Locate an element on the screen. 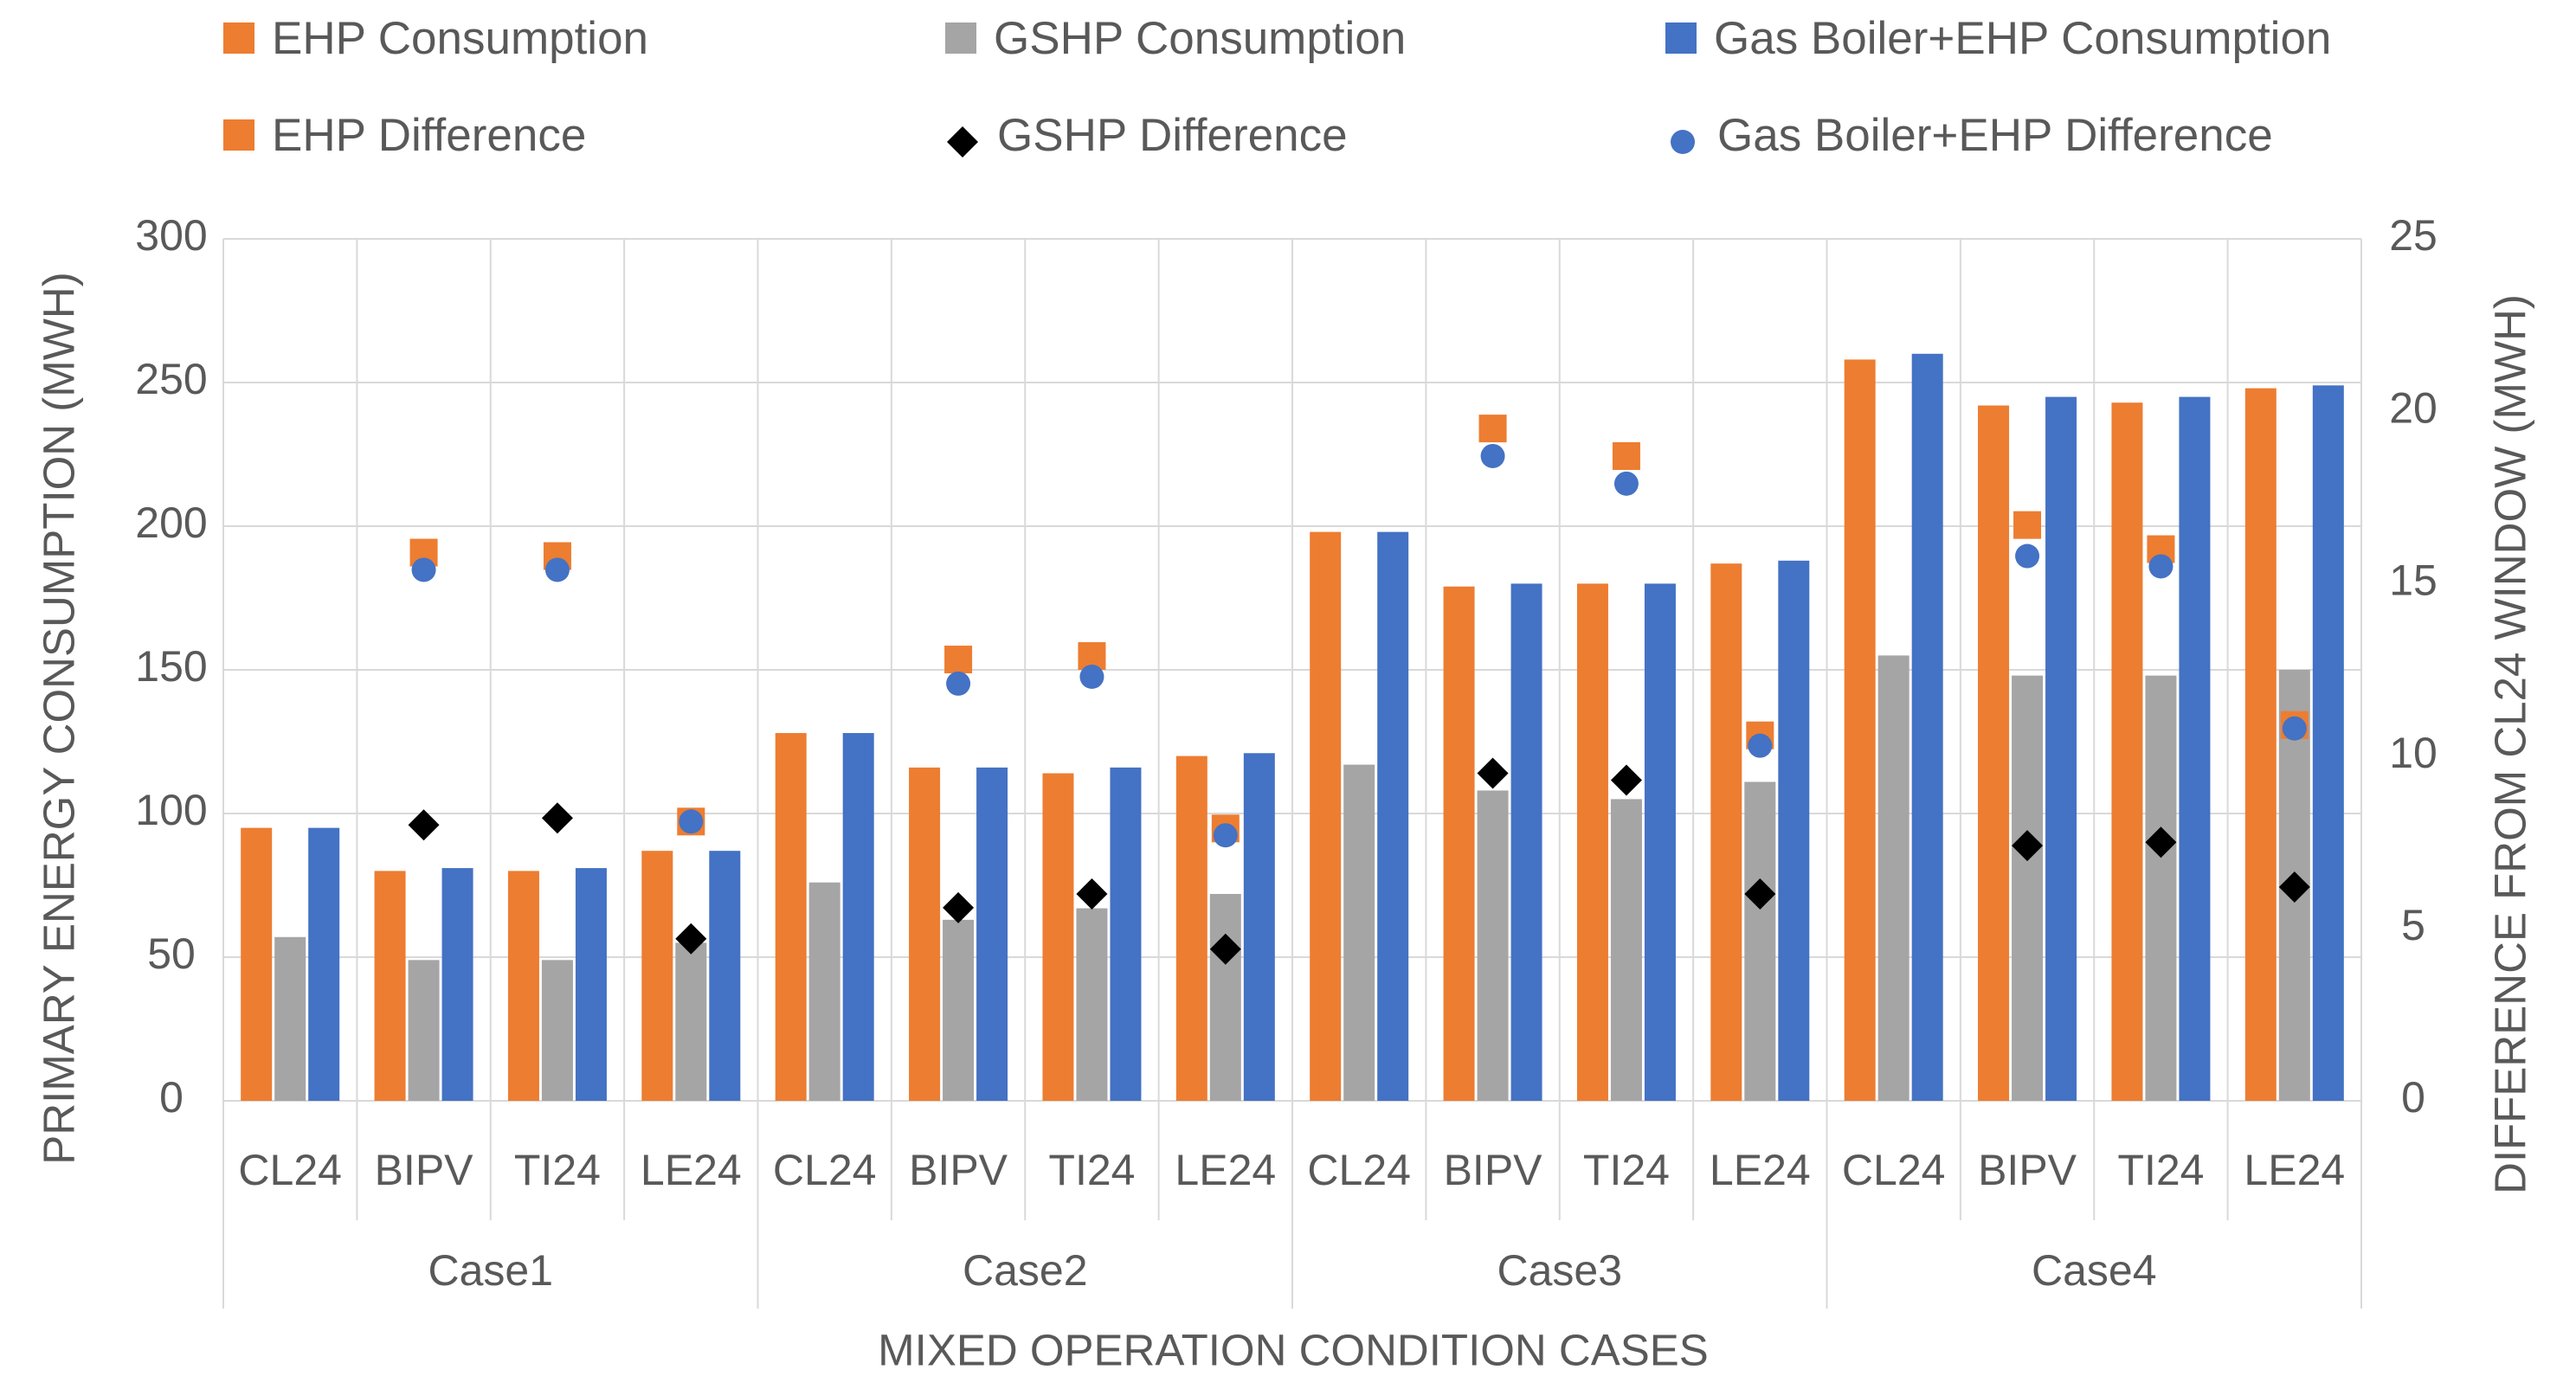 The height and width of the screenshot is (1389, 2576). y-tick-label: 200 is located at coordinates (171, 522).